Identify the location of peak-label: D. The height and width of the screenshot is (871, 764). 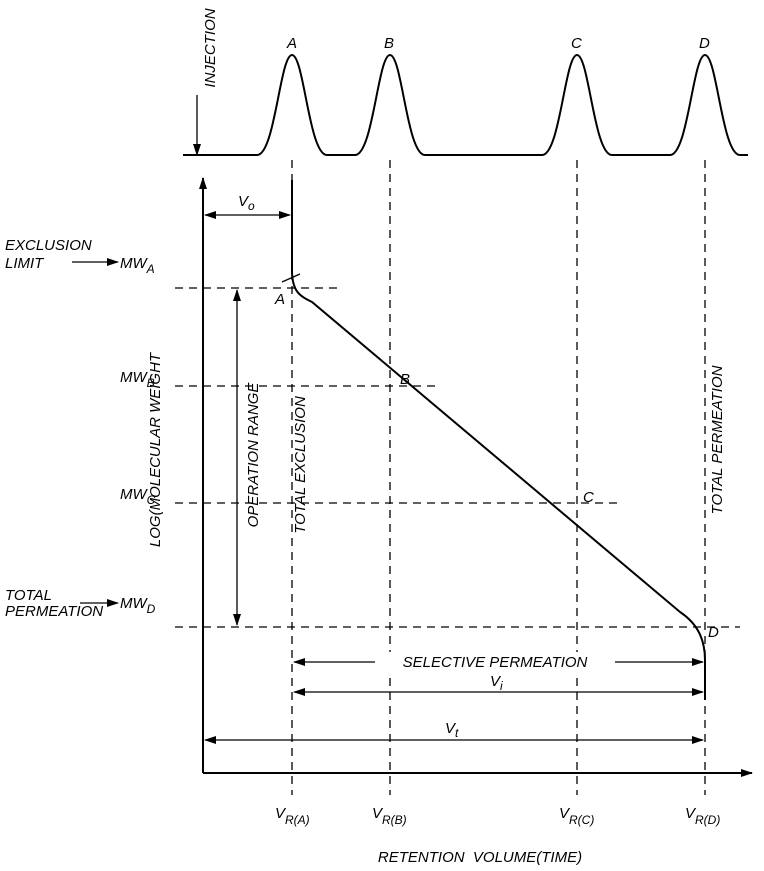
(704, 43).